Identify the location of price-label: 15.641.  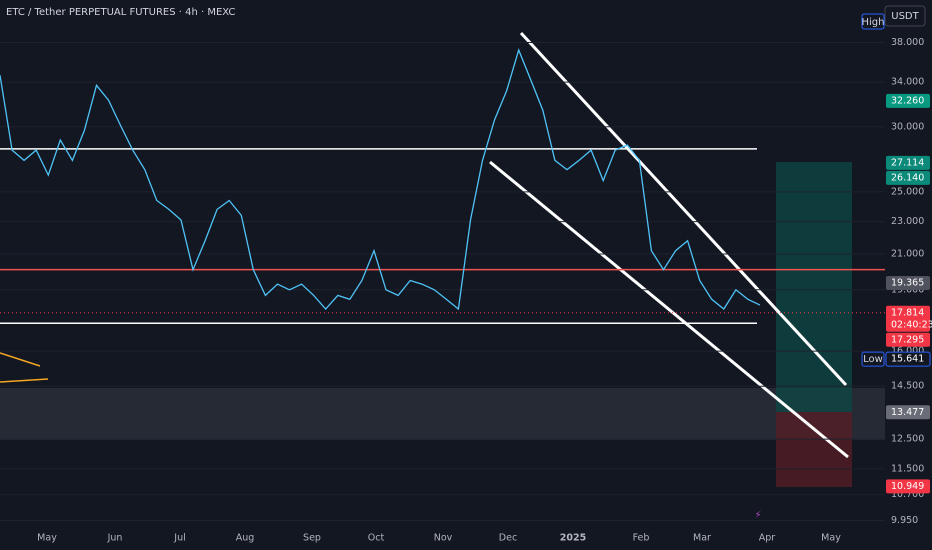
(907, 359).